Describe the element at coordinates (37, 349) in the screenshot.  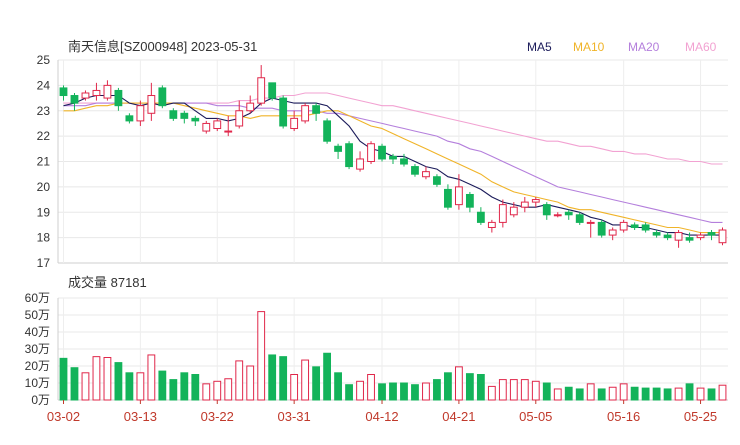
I see `volume-axis-ticks: 60万 50万 40万 30万 20万 10万 0万` at that location.